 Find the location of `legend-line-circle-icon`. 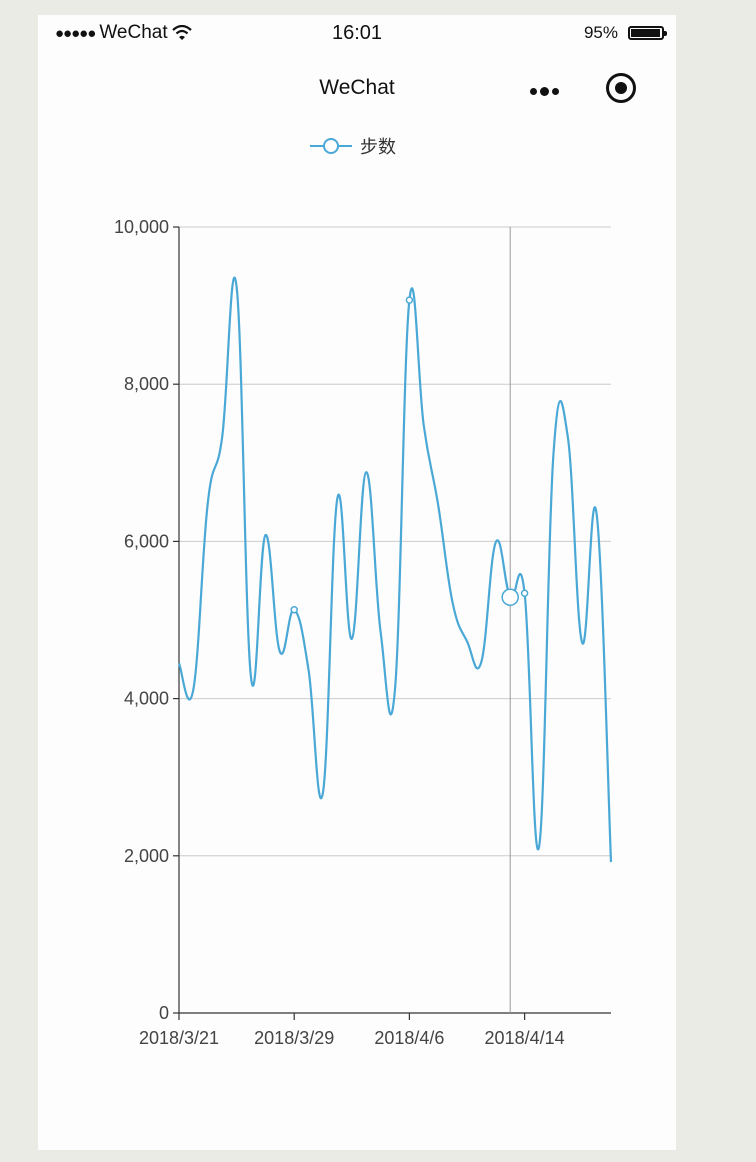

legend-line-circle-icon is located at coordinates (331, 146).